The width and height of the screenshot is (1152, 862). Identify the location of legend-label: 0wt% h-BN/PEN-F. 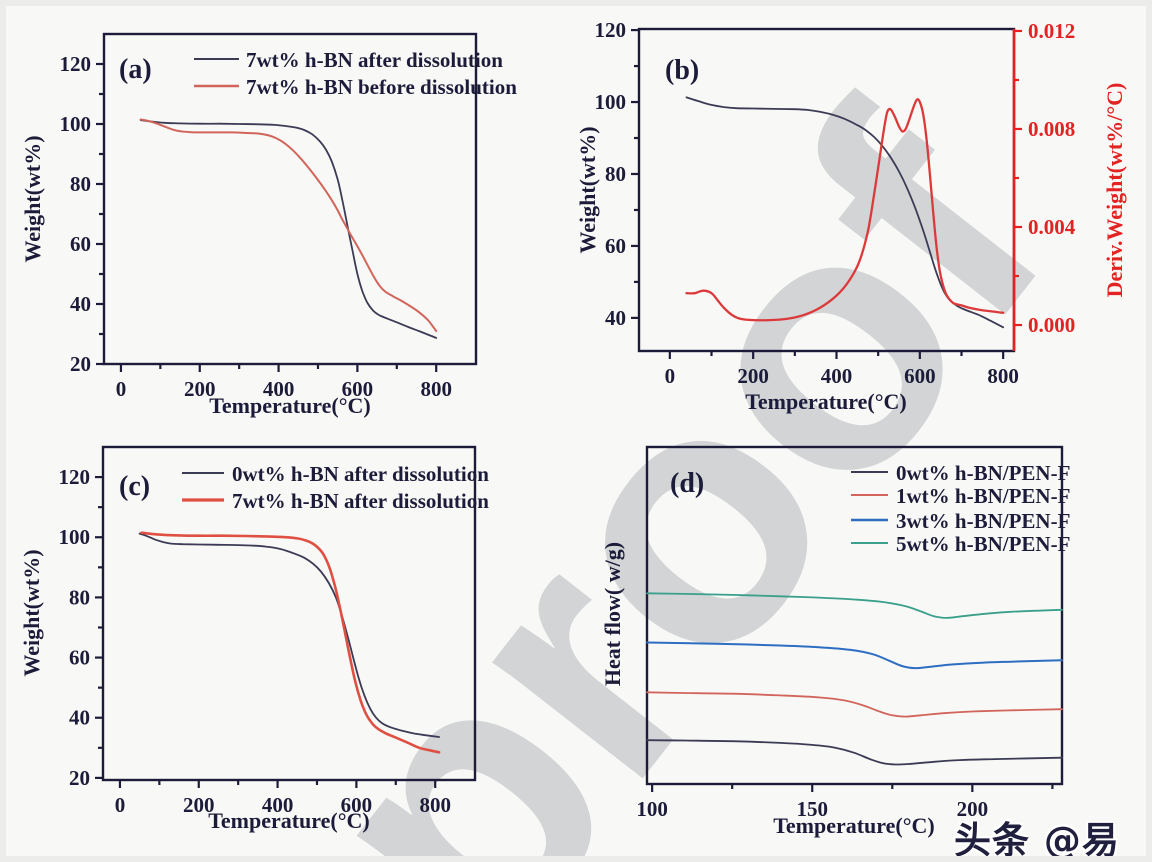
(983, 473).